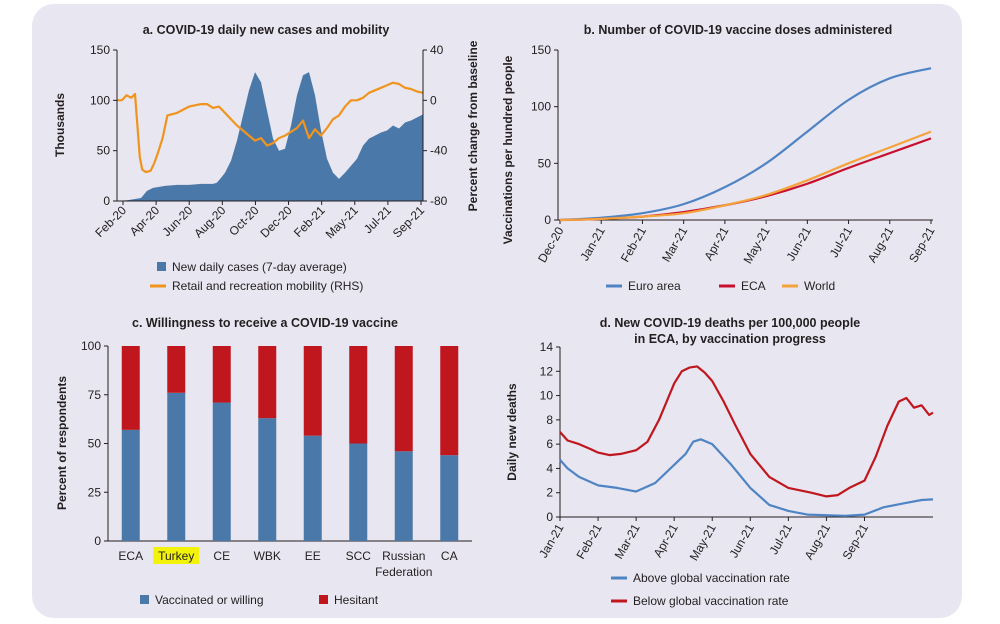 This screenshot has width=1000, height=624. Describe the element at coordinates (589, 541) in the screenshot. I see `panel-d-xtick-label: Feb-21` at that location.